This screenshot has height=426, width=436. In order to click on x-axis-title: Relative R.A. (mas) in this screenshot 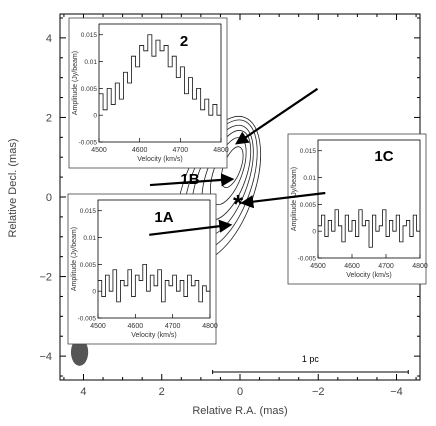, I will do `click(239, 411)`.